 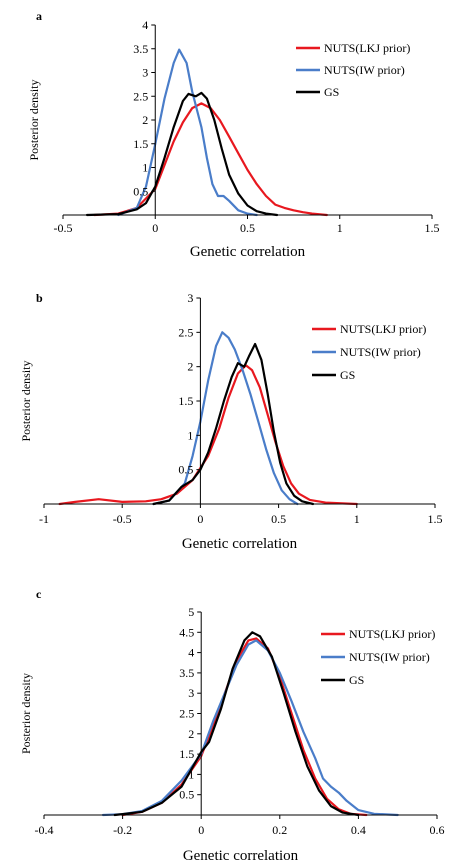 I want to click on x-tick-label: -0.4, so click(x=44, y=830).